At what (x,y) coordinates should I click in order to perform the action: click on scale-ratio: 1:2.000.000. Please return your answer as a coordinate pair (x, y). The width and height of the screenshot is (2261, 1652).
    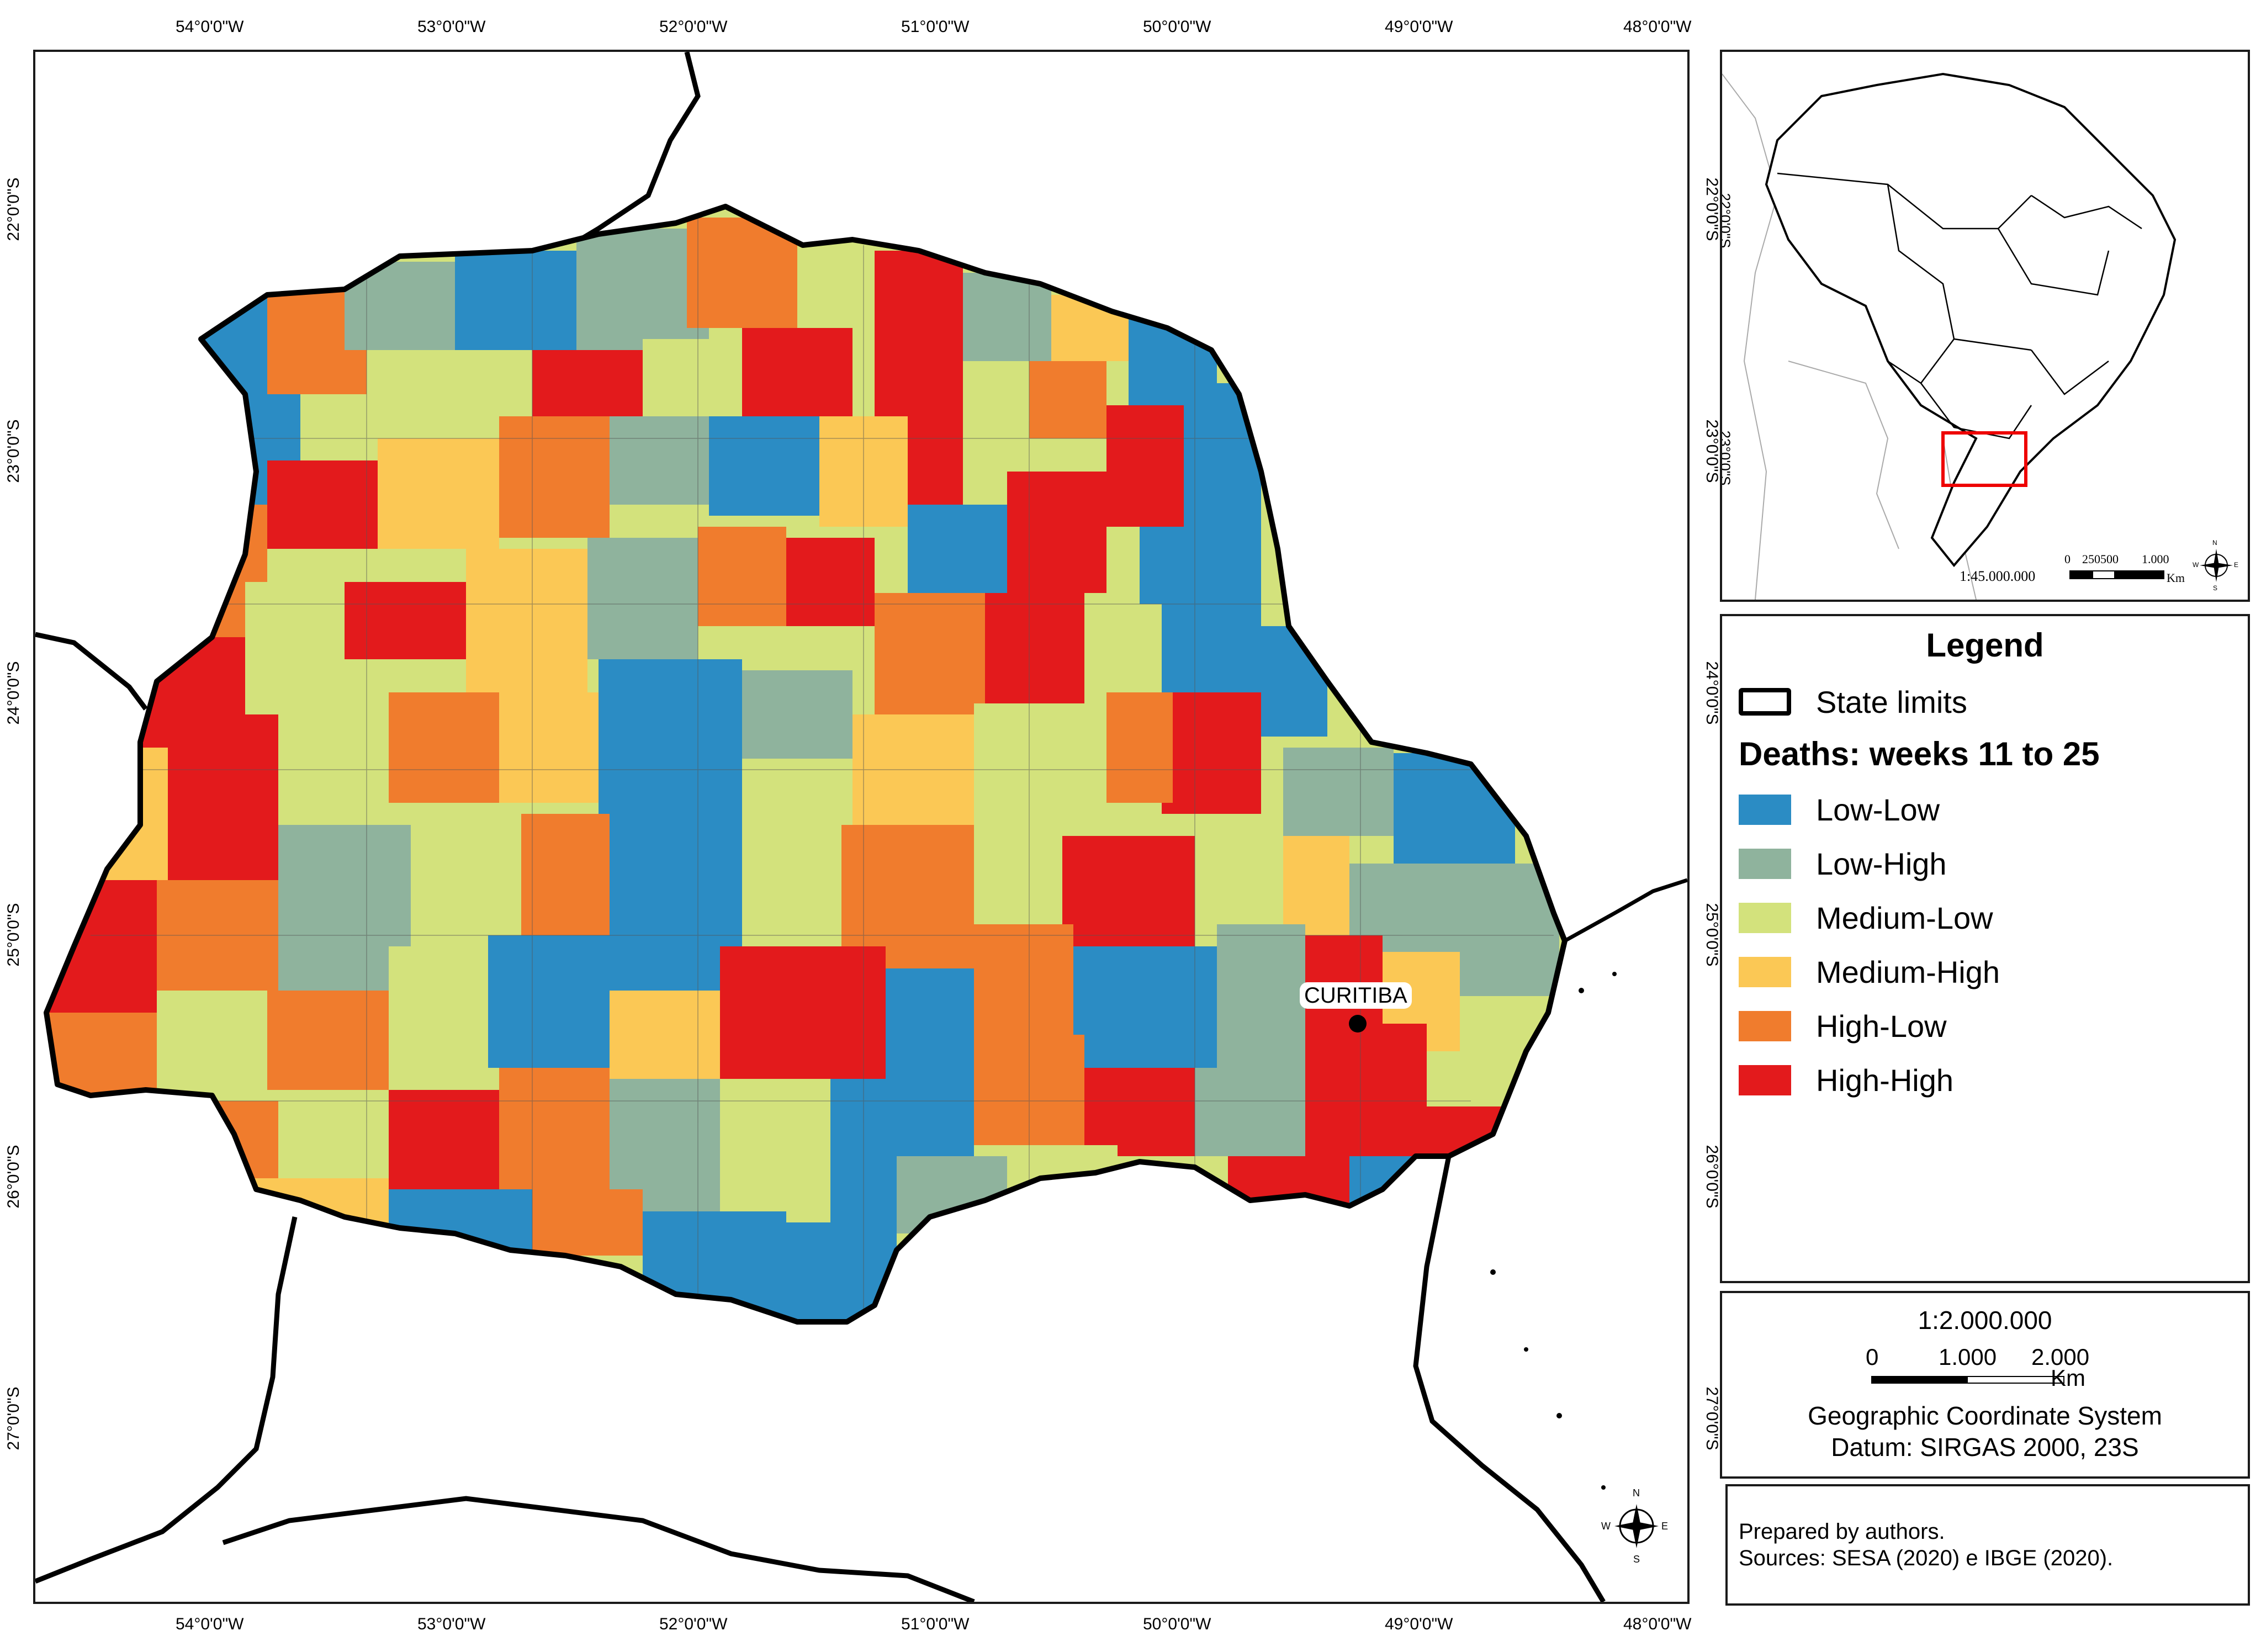
    Looking at the image, I should click on (1985, 1320).